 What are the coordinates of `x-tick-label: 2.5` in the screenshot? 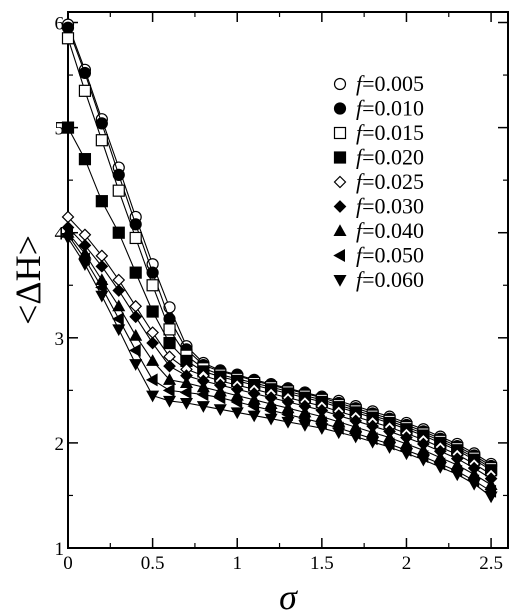 It's located at (491, 563).